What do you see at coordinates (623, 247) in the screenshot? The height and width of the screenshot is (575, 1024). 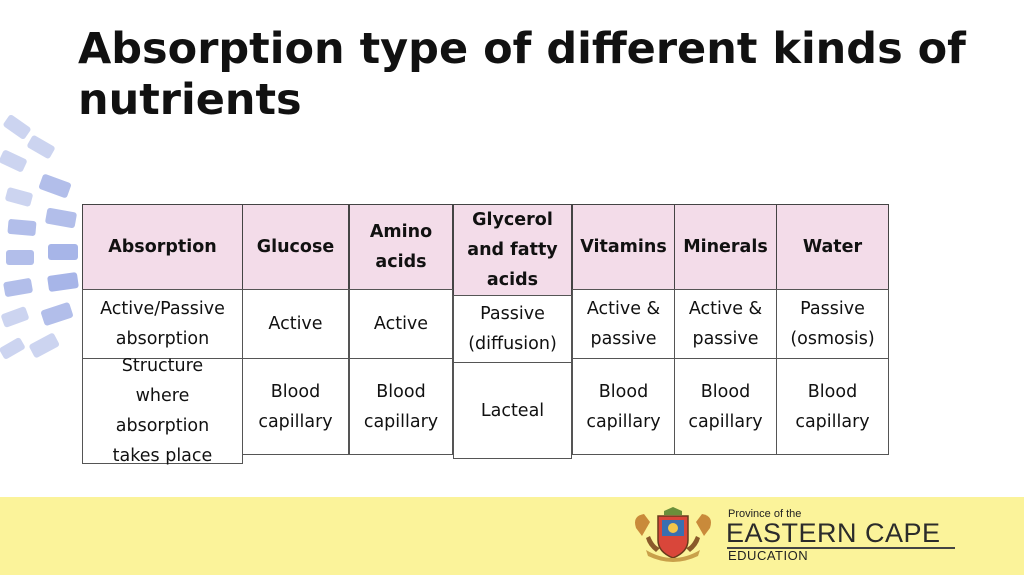 I see `header-cell-vitamins: Vitamins` at bounding box center [623, 247].